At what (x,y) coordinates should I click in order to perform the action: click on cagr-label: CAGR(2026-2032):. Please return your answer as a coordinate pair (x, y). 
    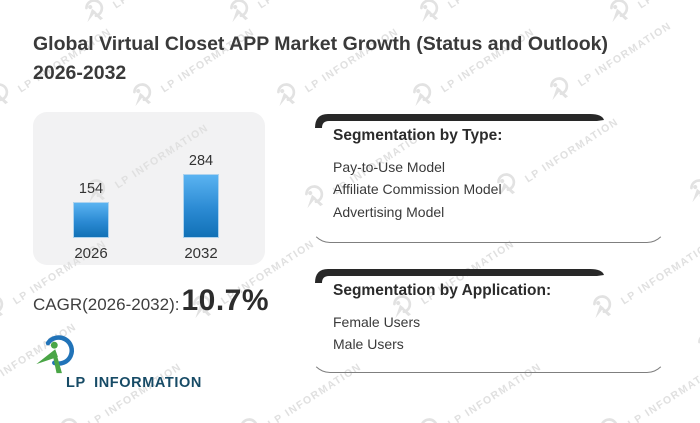
    Looking at the image, I should click on (106, 304).